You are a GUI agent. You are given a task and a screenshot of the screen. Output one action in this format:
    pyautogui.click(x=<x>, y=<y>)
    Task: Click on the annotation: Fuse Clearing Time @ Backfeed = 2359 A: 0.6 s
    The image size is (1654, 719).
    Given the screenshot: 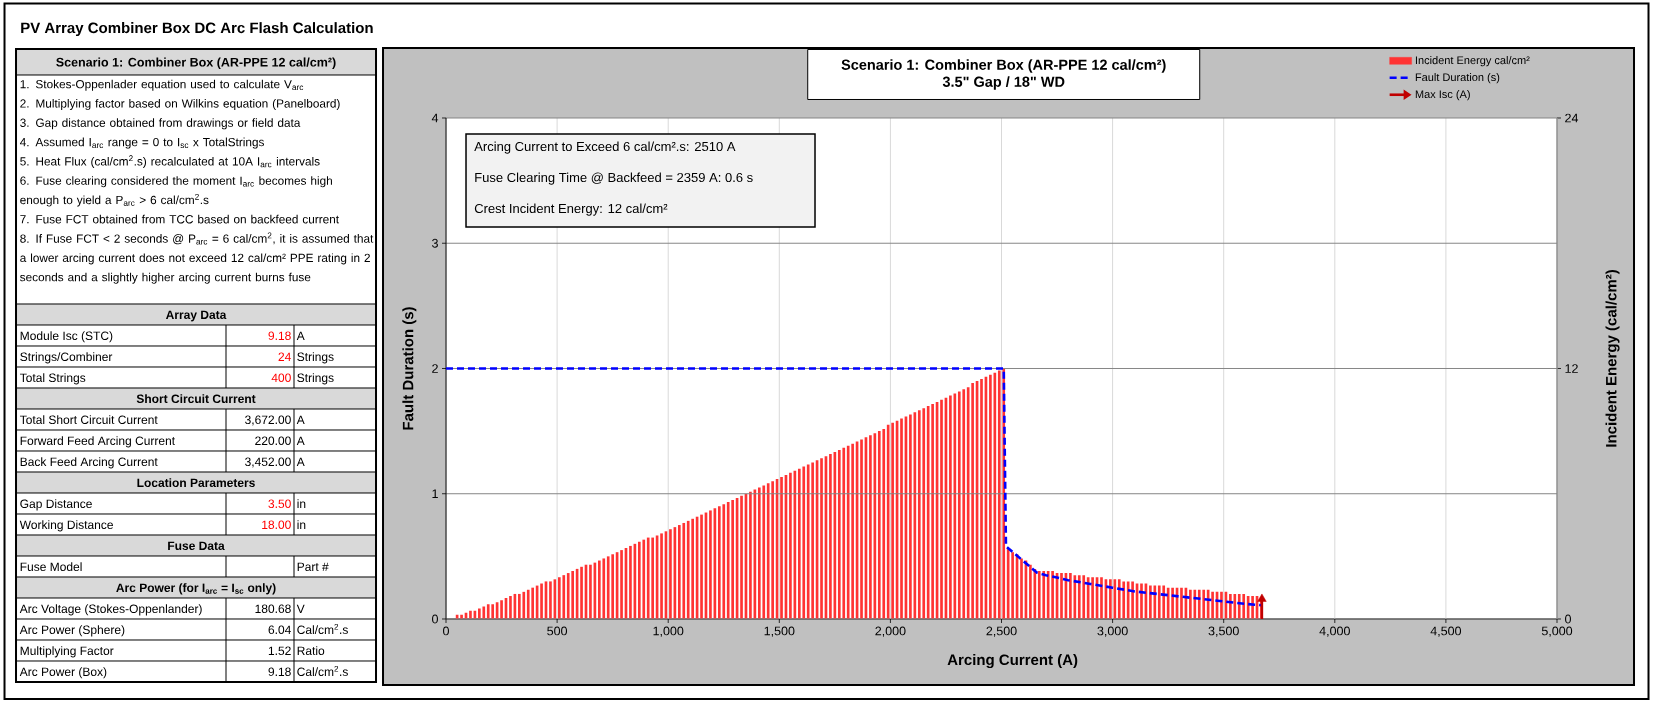 What is the action you would take?
    pyautogui.click(x=614, y=178)
    